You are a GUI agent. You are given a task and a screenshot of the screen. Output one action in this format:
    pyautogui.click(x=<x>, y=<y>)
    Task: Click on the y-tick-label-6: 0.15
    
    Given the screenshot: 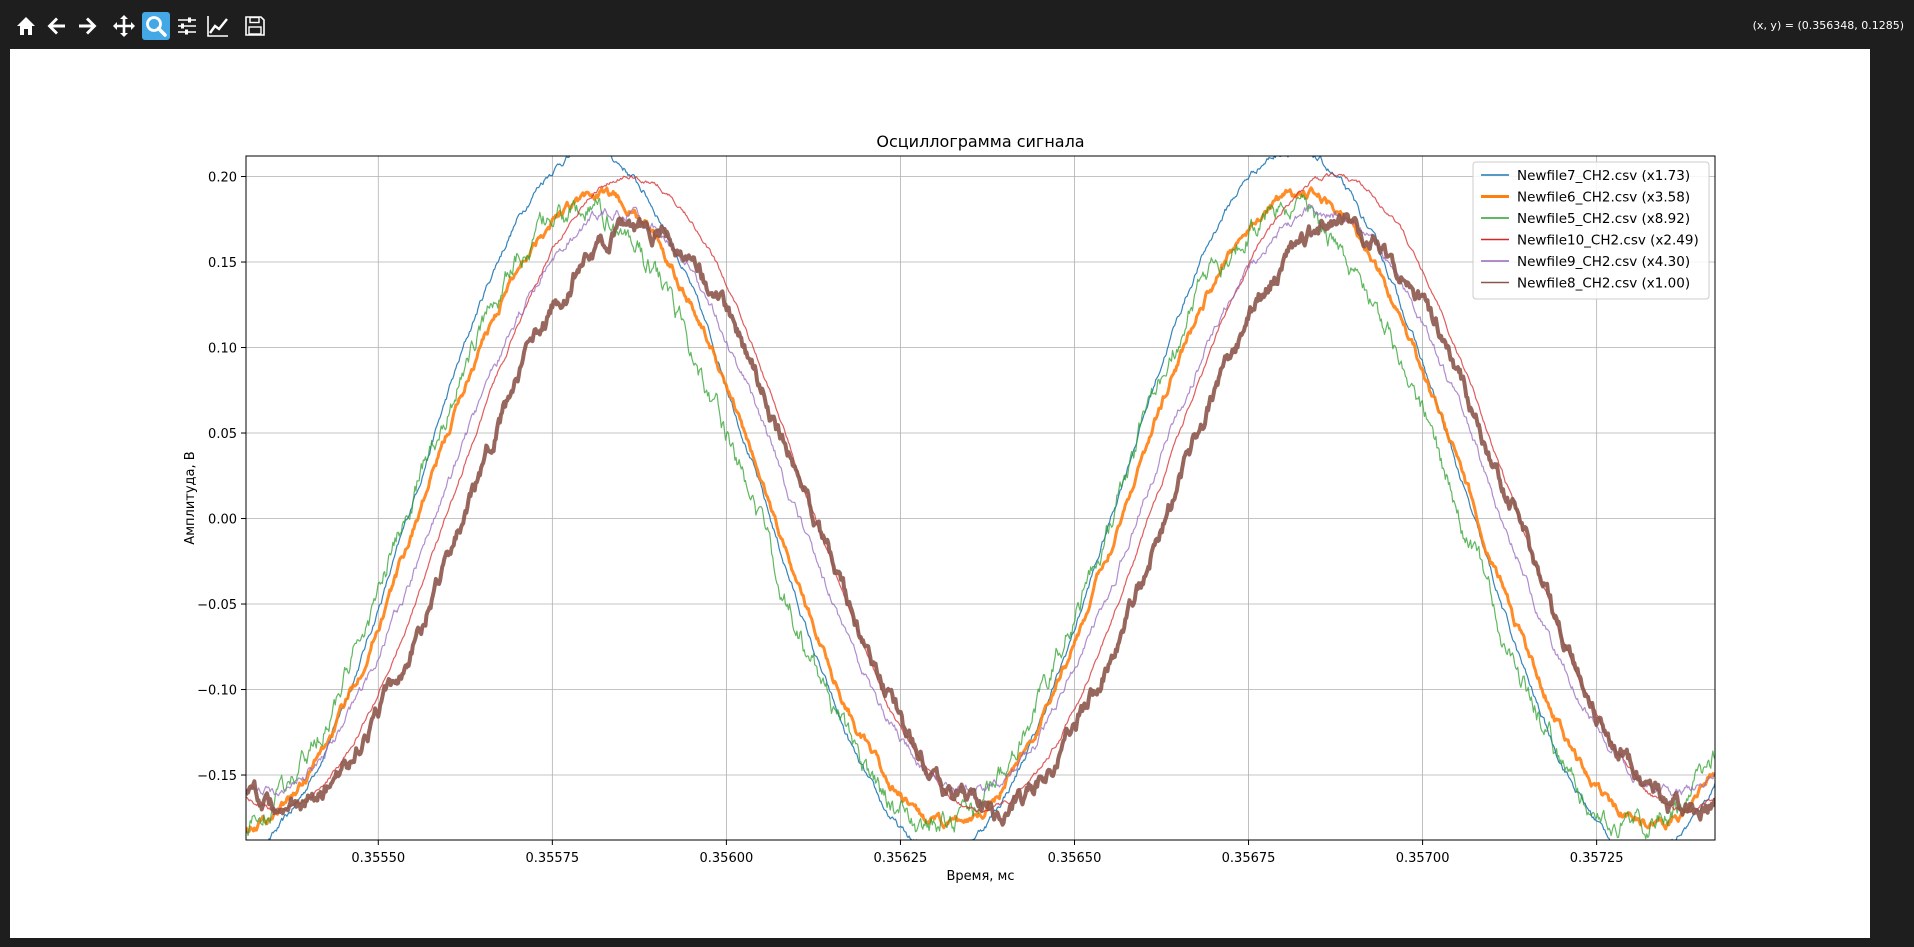 What is the action you would take?
    pyautogui.click(x=222, y=263)
    